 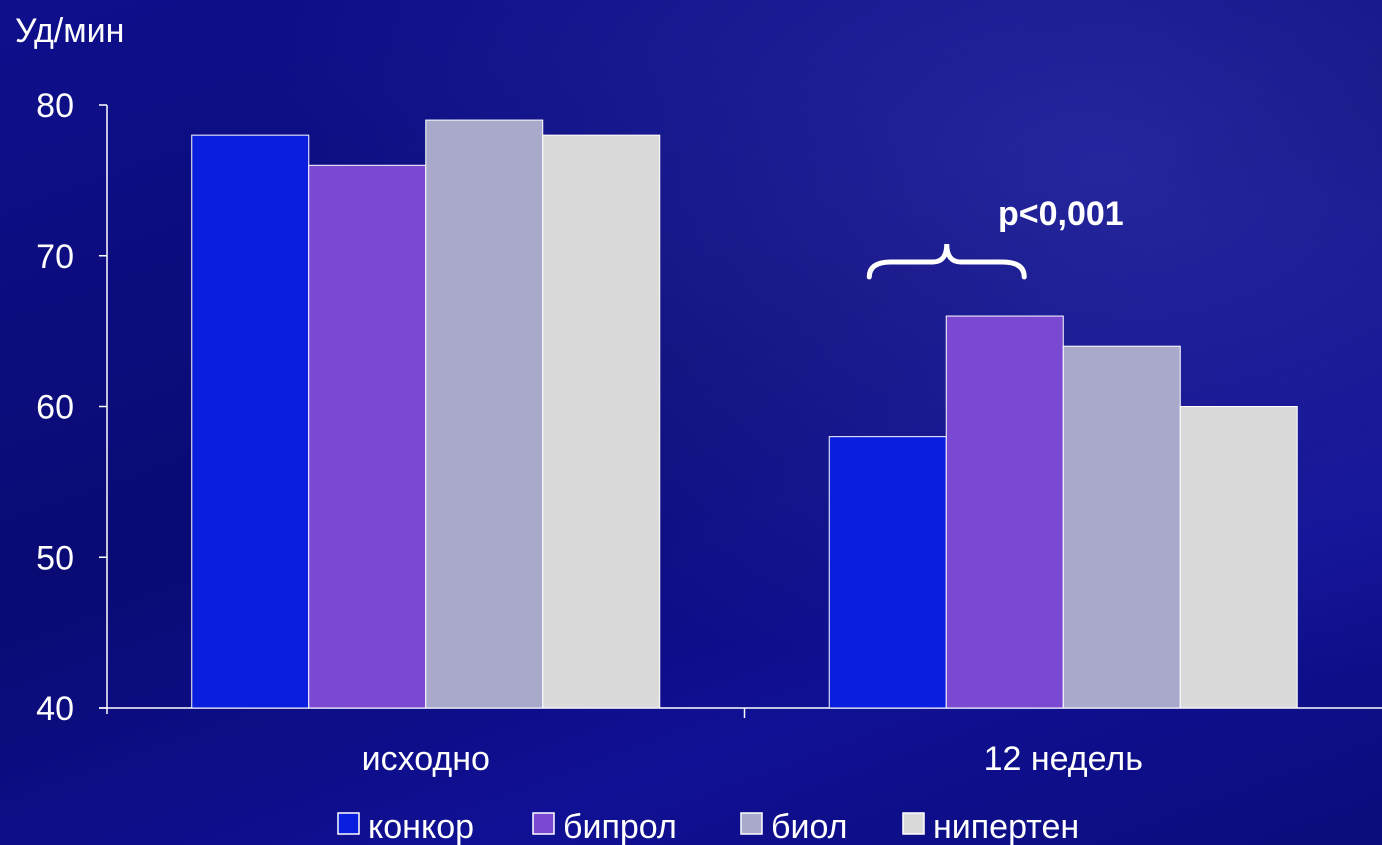 What do you see at coordinates (426, 759) in the screenshot?
I see `category-label: исходно` at bounding box center [426, 759].